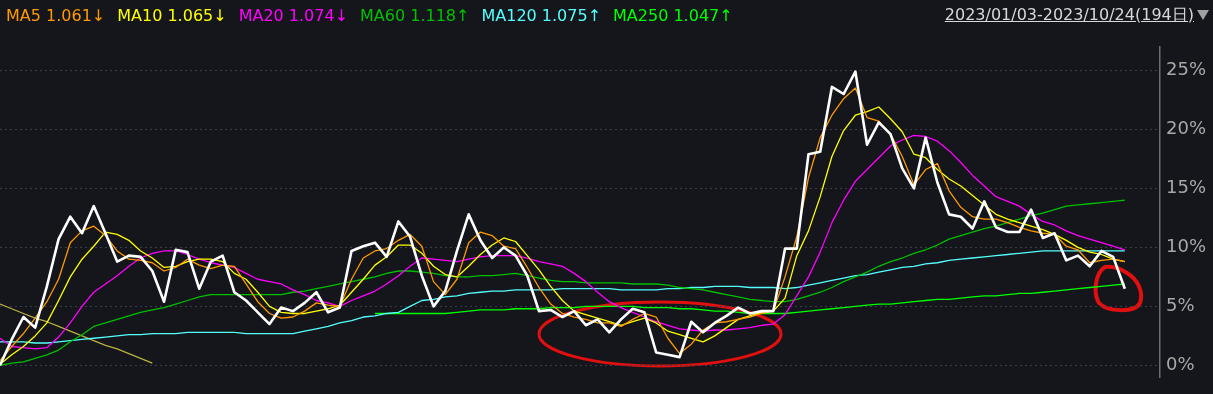 The image size is (1213, 394). I want to click on y-tick-label: 10%, so click(1186, 246).